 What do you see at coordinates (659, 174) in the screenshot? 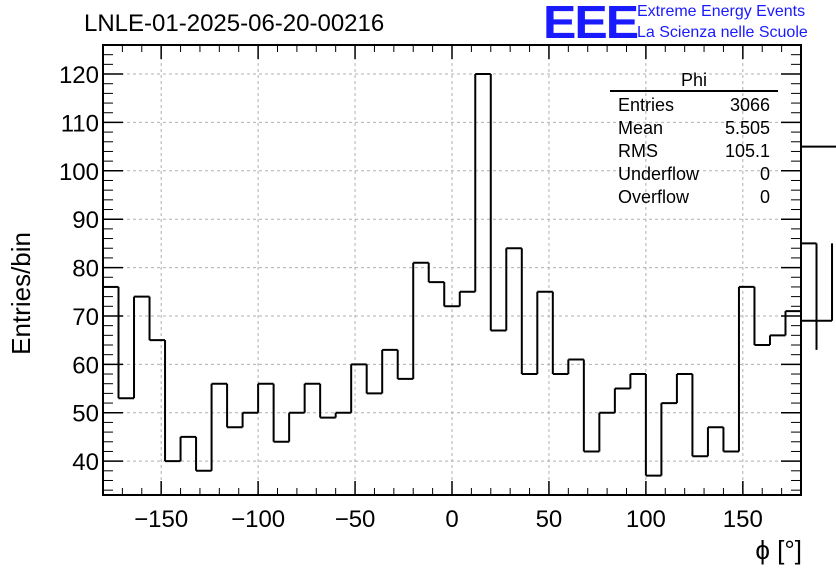
I see `stats-label: Underflow` at bounding box center [659, 174].